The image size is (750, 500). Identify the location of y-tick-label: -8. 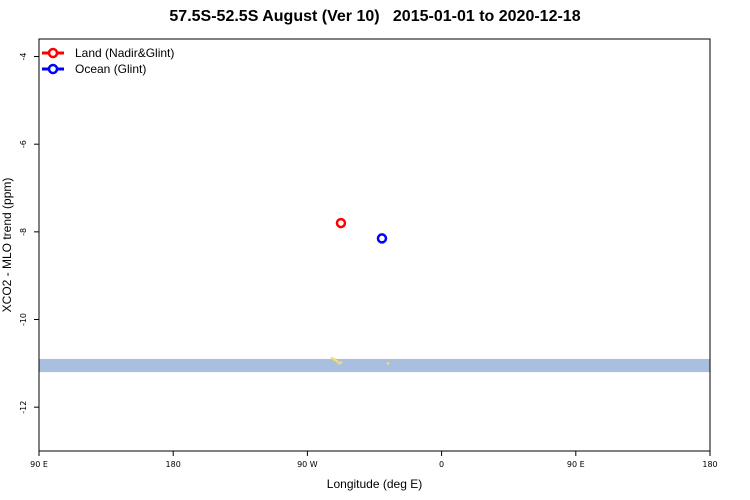
(23, 232).